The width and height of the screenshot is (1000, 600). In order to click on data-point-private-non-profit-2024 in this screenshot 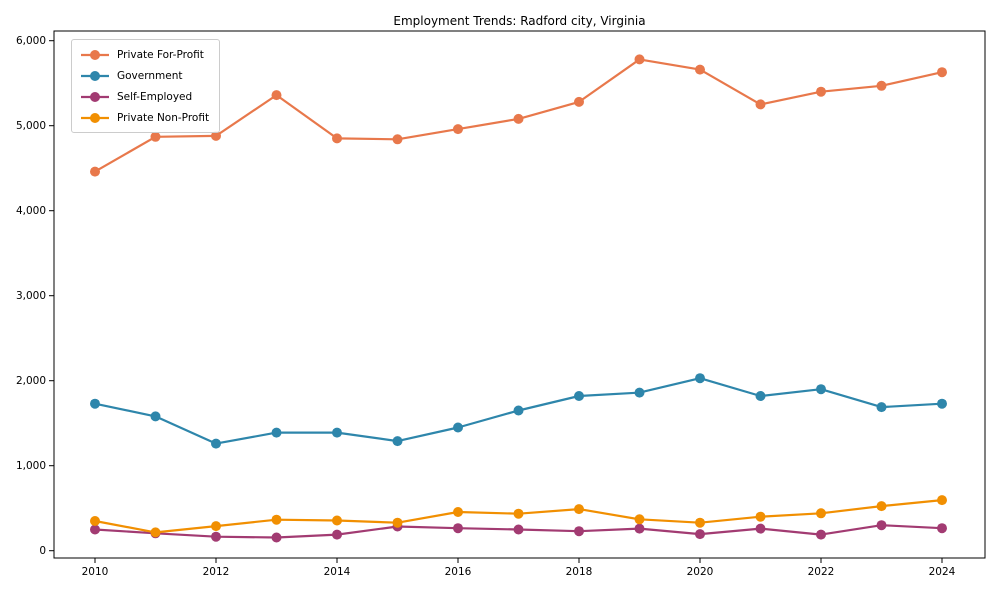, I will do `click(942, 500)`.